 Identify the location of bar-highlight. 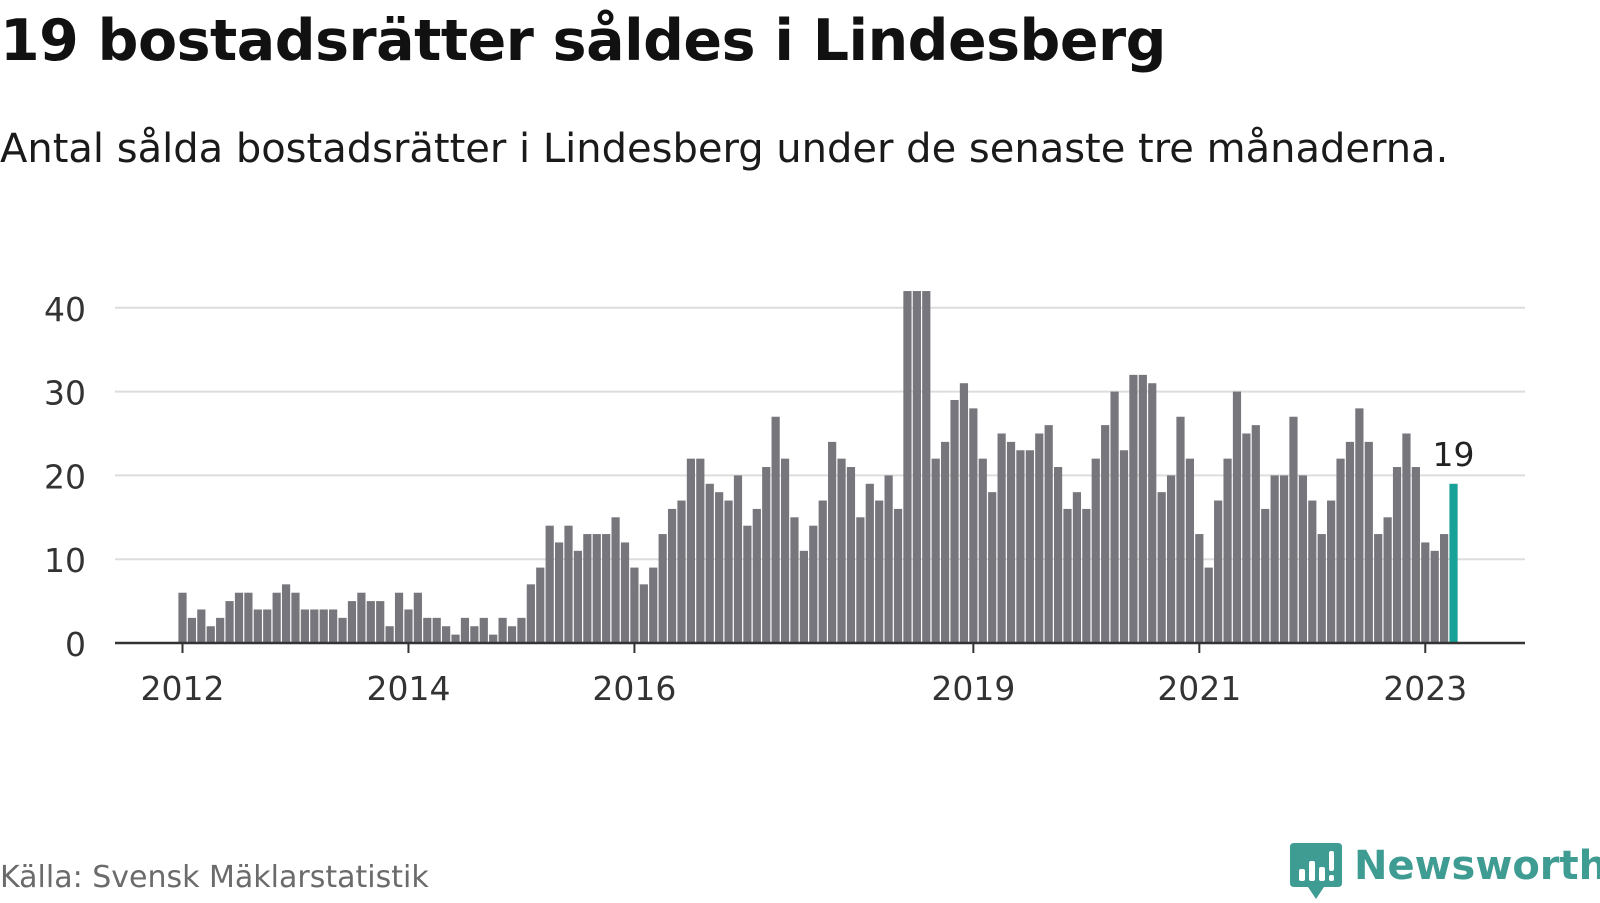
(1453, 563).